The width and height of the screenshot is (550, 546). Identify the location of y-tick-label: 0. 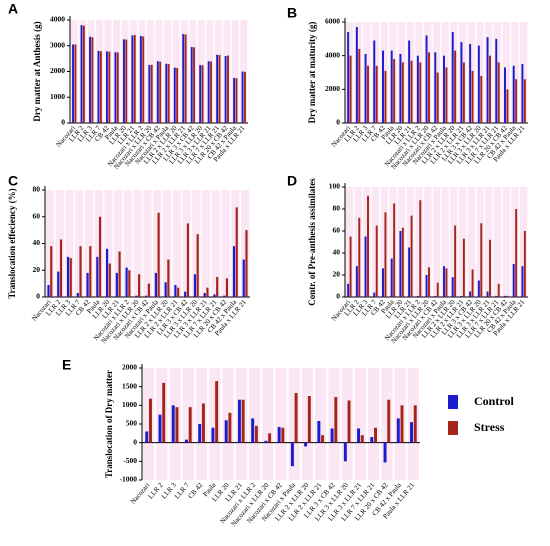
(338, 296).